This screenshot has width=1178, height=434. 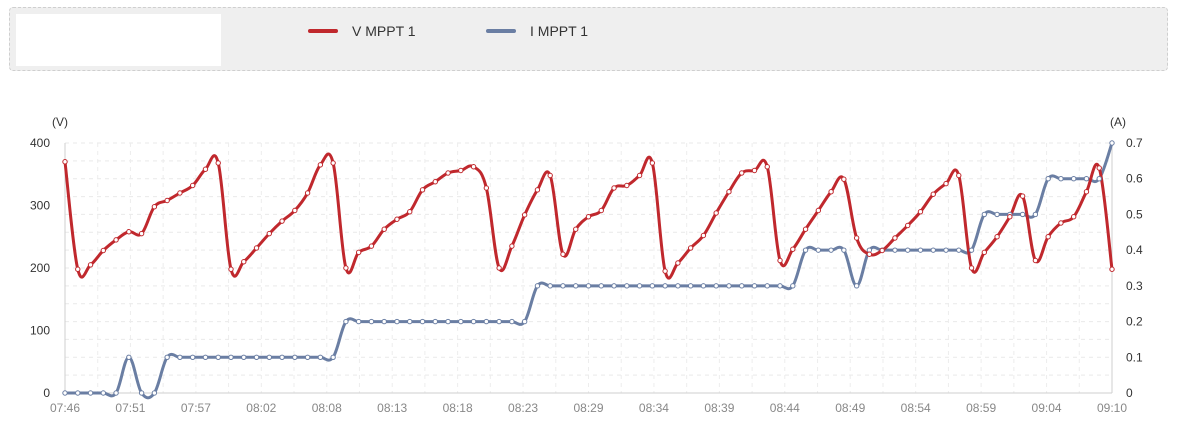 What do you see at coordinates (1047, 408) in the screenshot?
I see `x-tick-label: 09:04` at bounding box center [1047, 408].